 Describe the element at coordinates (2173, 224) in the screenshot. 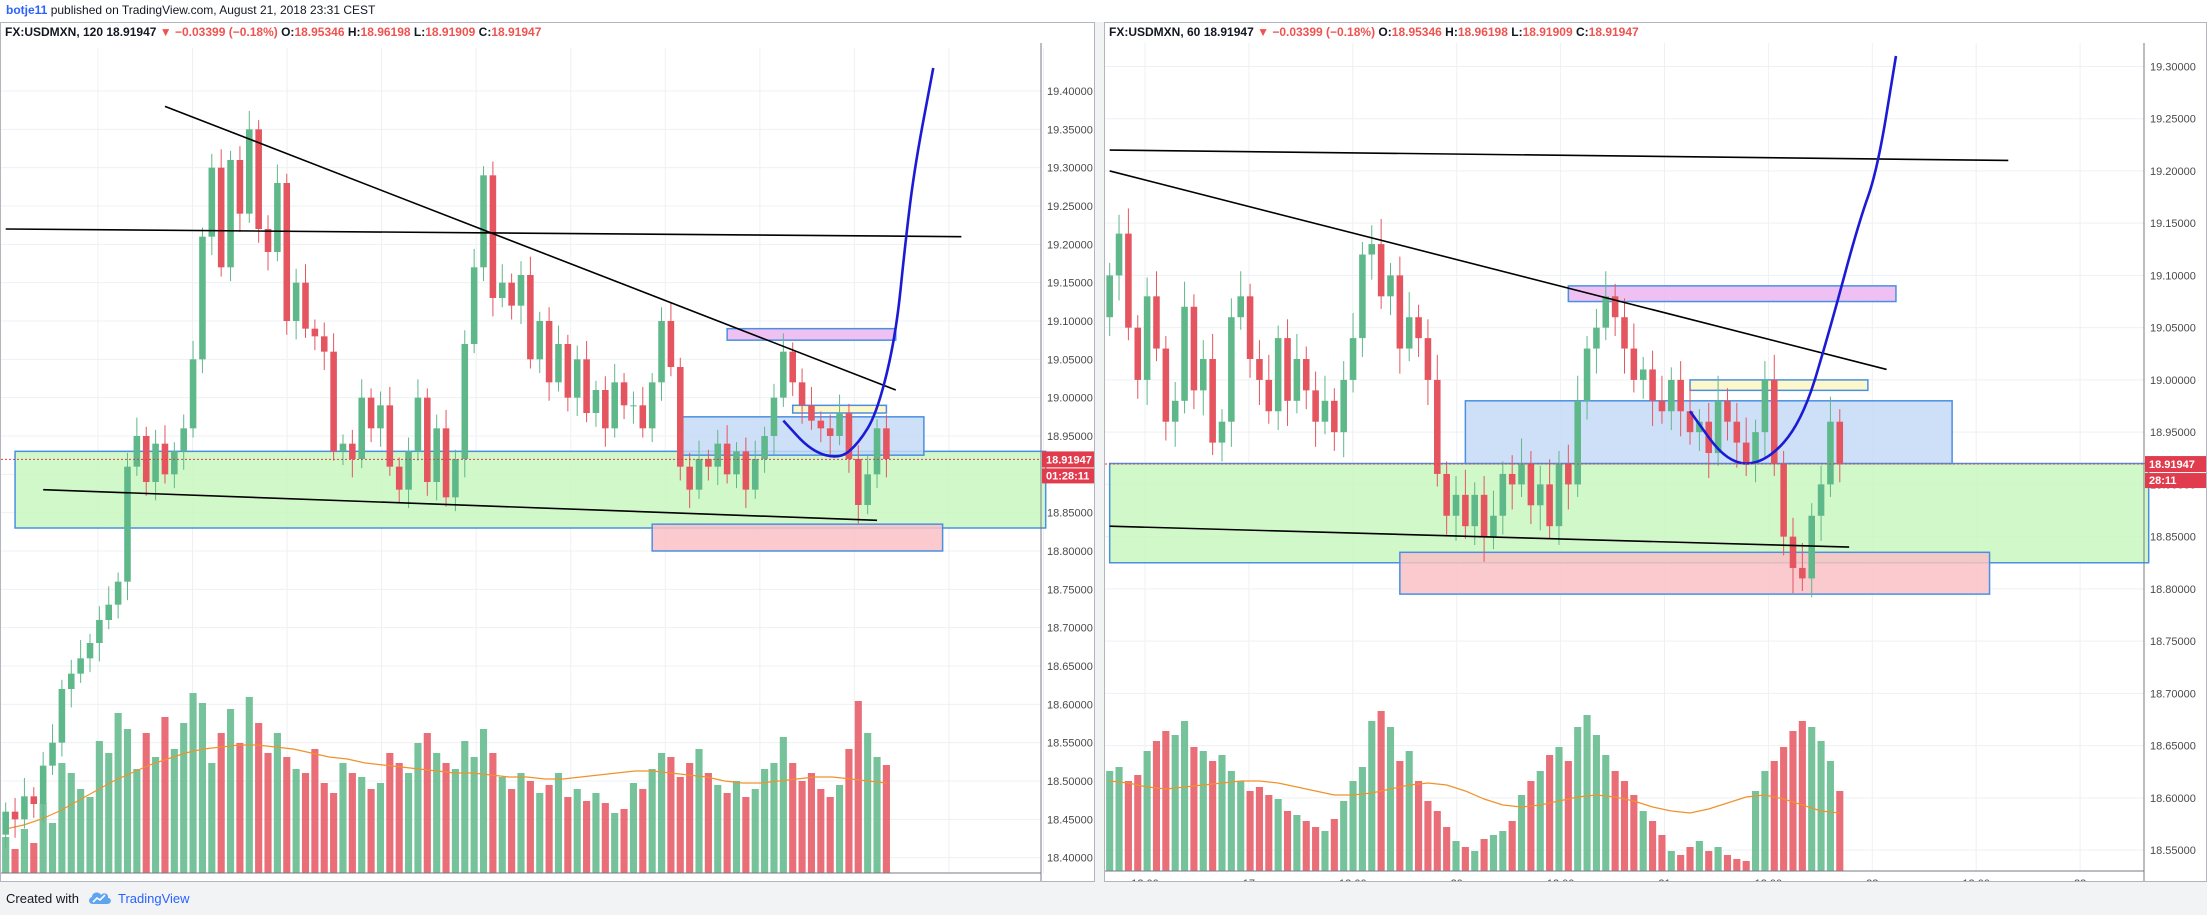

I see `price-tick-label: 19.15000` at that location.